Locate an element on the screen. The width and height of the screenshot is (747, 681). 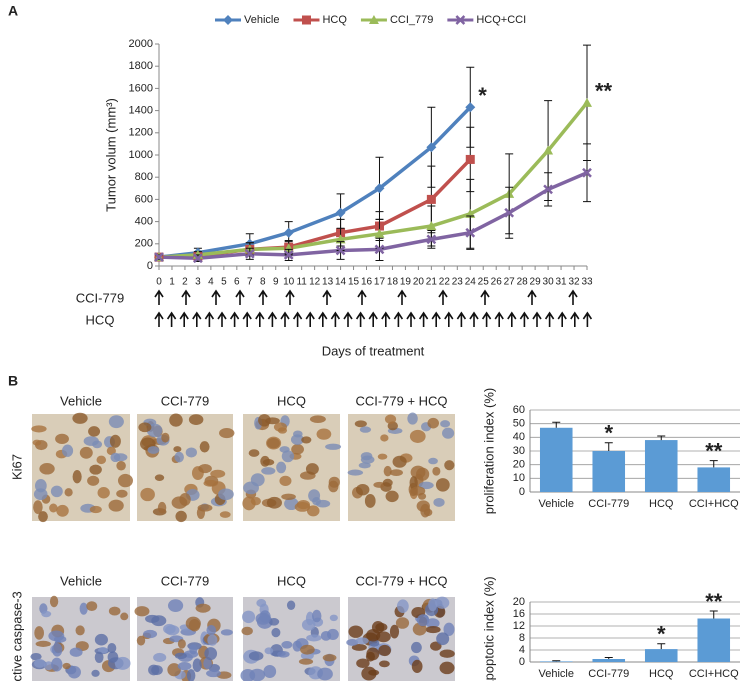
y-tick-label: 400 is located at coordinates (144, 222).